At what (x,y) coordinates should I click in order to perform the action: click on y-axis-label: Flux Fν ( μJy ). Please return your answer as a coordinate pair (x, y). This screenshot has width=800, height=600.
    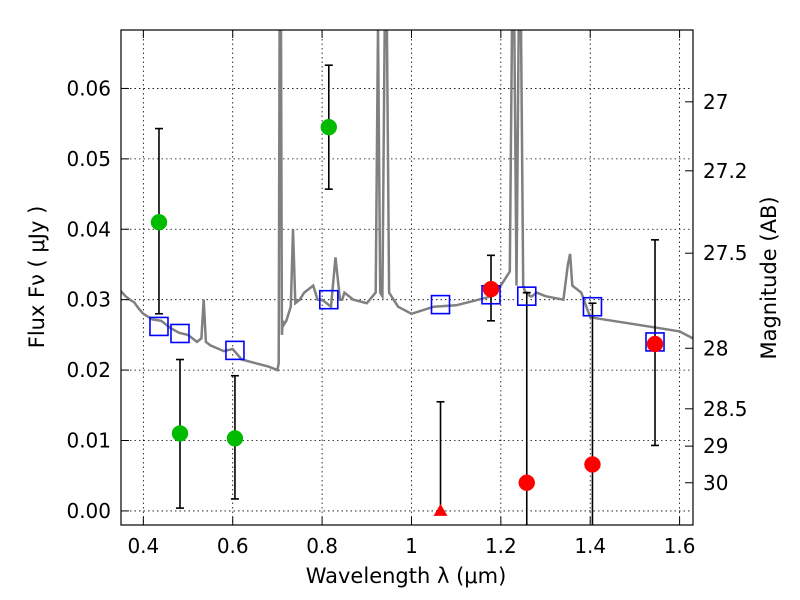
    Looking at the image, I should click on (37, 277).